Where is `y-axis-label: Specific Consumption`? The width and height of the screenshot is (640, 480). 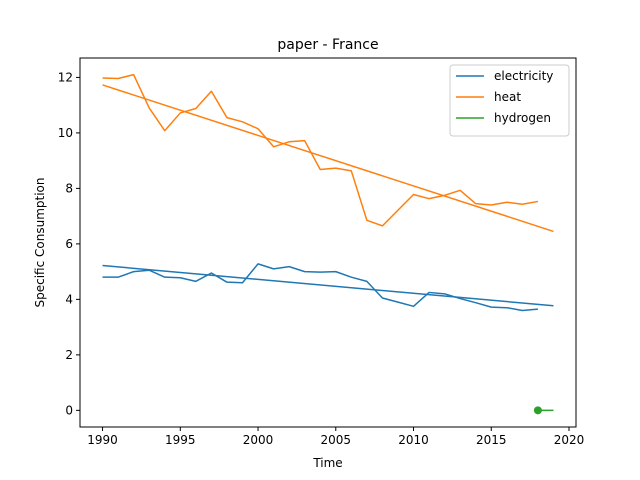
y-axis-label: Specific Consumption is located at coordinates (40, 243).